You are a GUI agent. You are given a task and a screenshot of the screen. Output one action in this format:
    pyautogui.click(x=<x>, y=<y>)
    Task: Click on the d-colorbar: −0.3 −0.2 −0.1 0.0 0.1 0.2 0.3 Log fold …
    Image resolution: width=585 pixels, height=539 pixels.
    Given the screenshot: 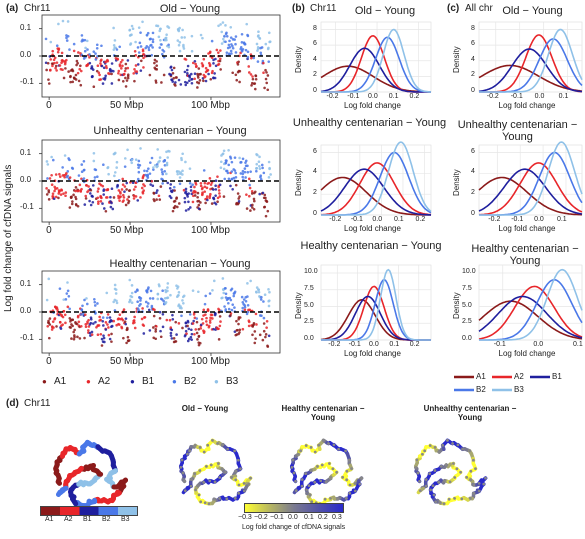 What is the action you would take?
    pyautogui.click(x=293, y=520)
    